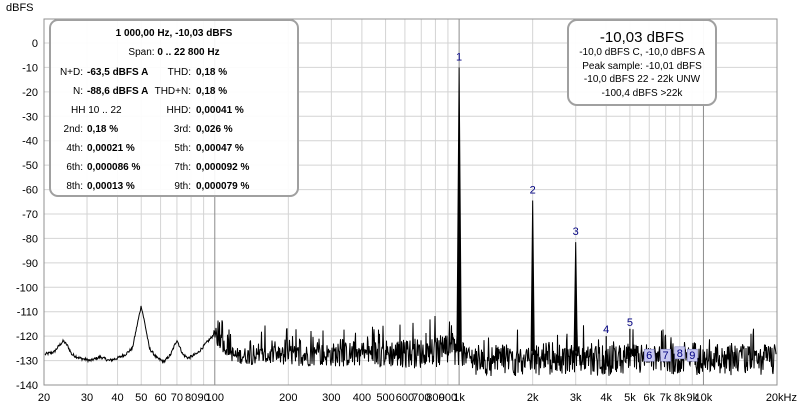 The height and width of the screenshot is (410, 800). Describe the element at coordinates (27, 337) in the screenshot. I see `y-tick-label: -120` at that location.